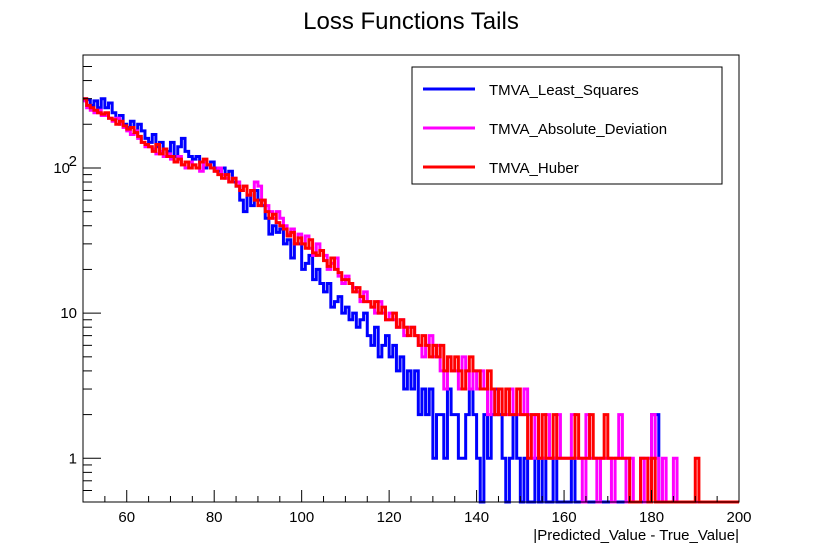 The height and width of the screenshot is (558, 822). What do you see at coordinates (534, 168) in the screenshot?
I see `legend-label-tmva-huber: TMVA_Huber` at bounding box center [534, 168].